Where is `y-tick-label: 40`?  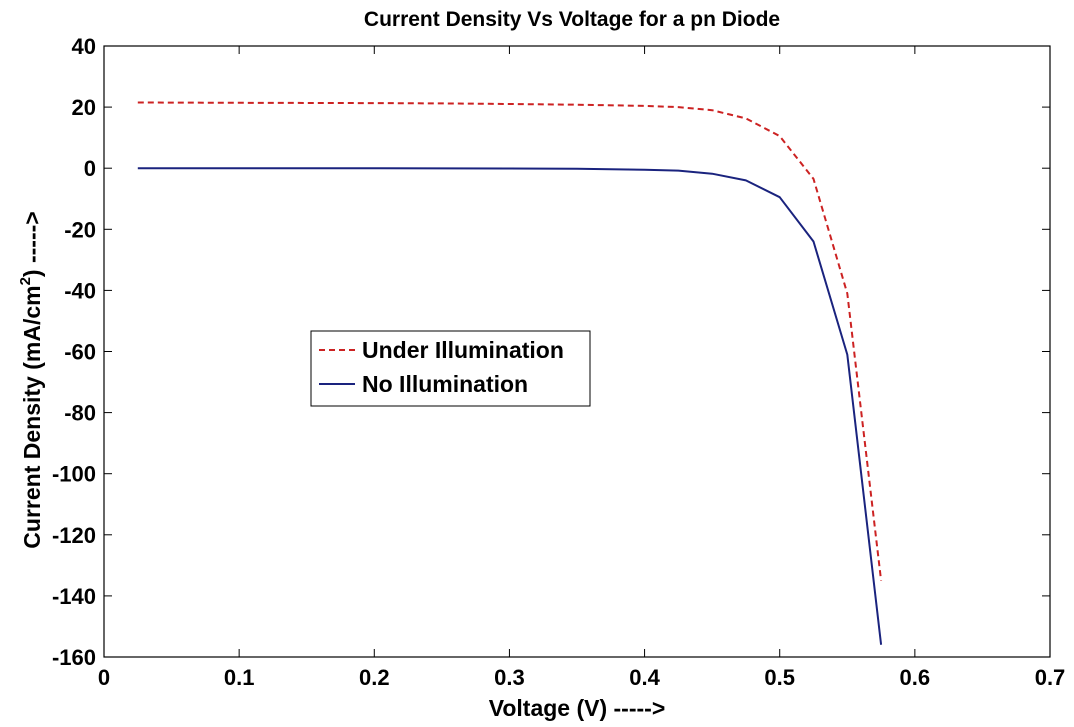
y-tick-label: 40 is located at coordinates (84, 46).